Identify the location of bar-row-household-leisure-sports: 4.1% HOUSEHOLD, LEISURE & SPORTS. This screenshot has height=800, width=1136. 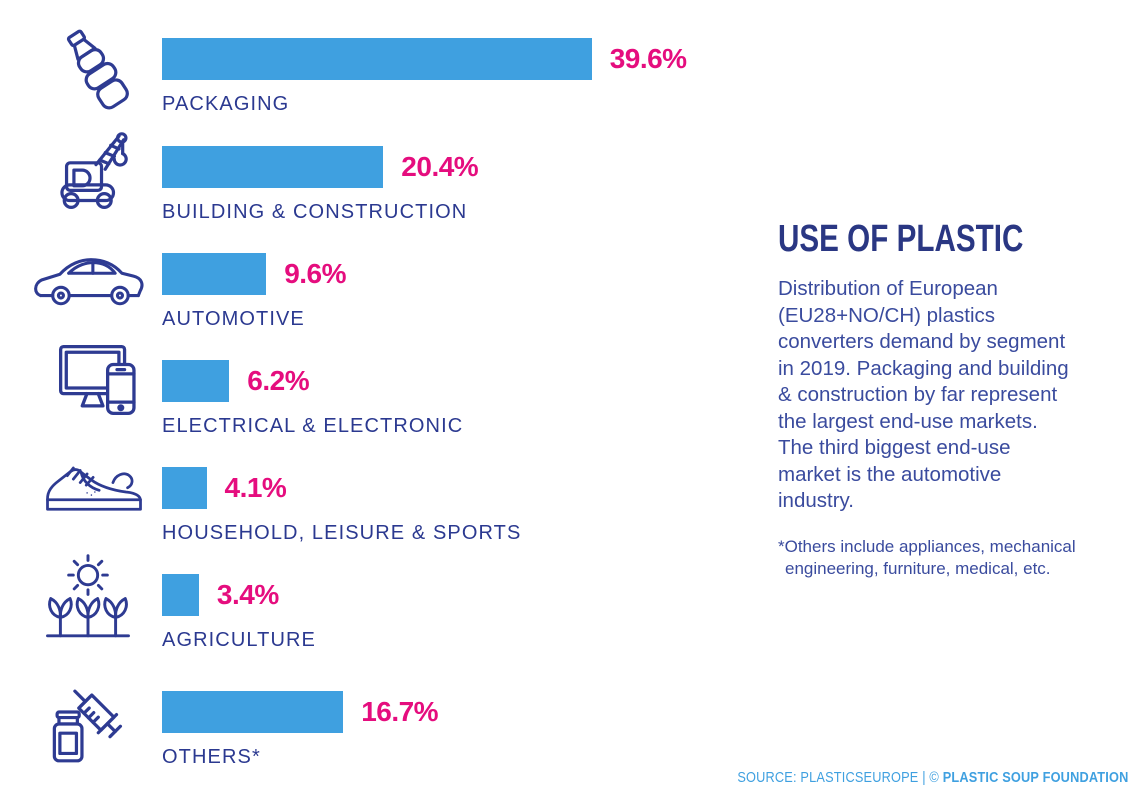
(385, 505).